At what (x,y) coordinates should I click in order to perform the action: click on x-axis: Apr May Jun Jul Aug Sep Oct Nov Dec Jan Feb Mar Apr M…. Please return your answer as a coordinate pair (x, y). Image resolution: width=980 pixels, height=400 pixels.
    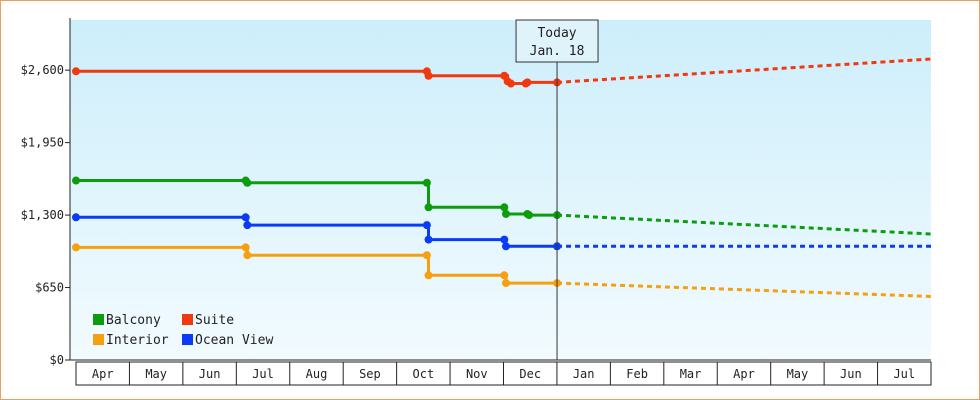
    Looking at the image, I should click on (501, 372).